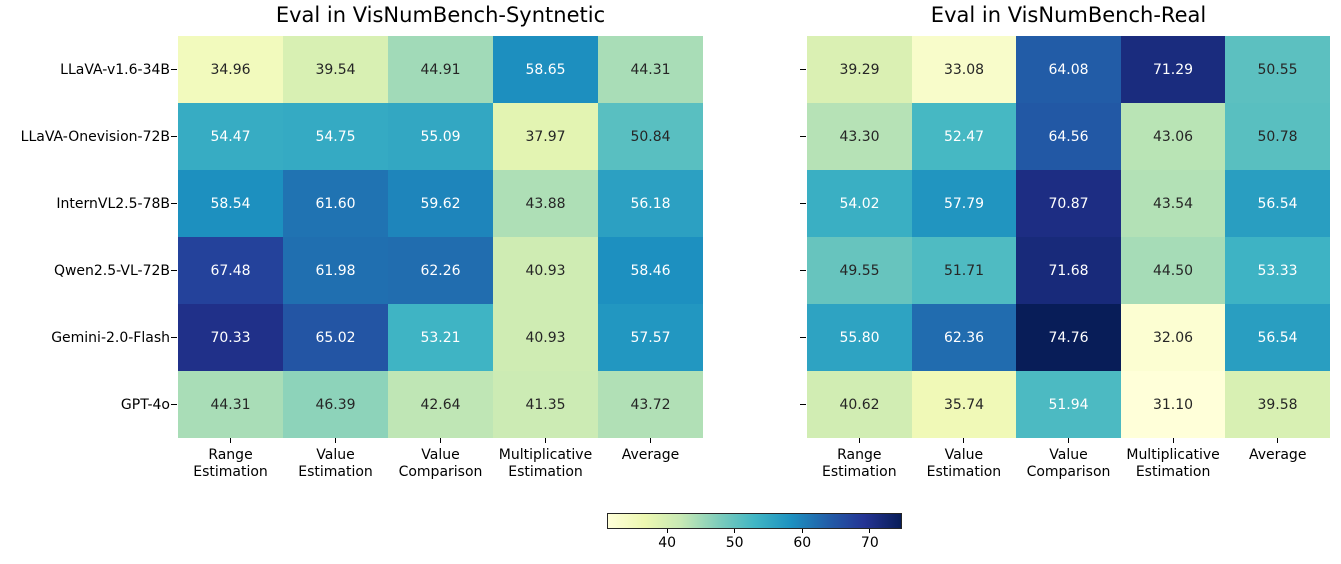 Image resolution: width=1341 pixels, height=564 pixels. I want to click on heatmap-cell: 43.30, so click(859, 136).